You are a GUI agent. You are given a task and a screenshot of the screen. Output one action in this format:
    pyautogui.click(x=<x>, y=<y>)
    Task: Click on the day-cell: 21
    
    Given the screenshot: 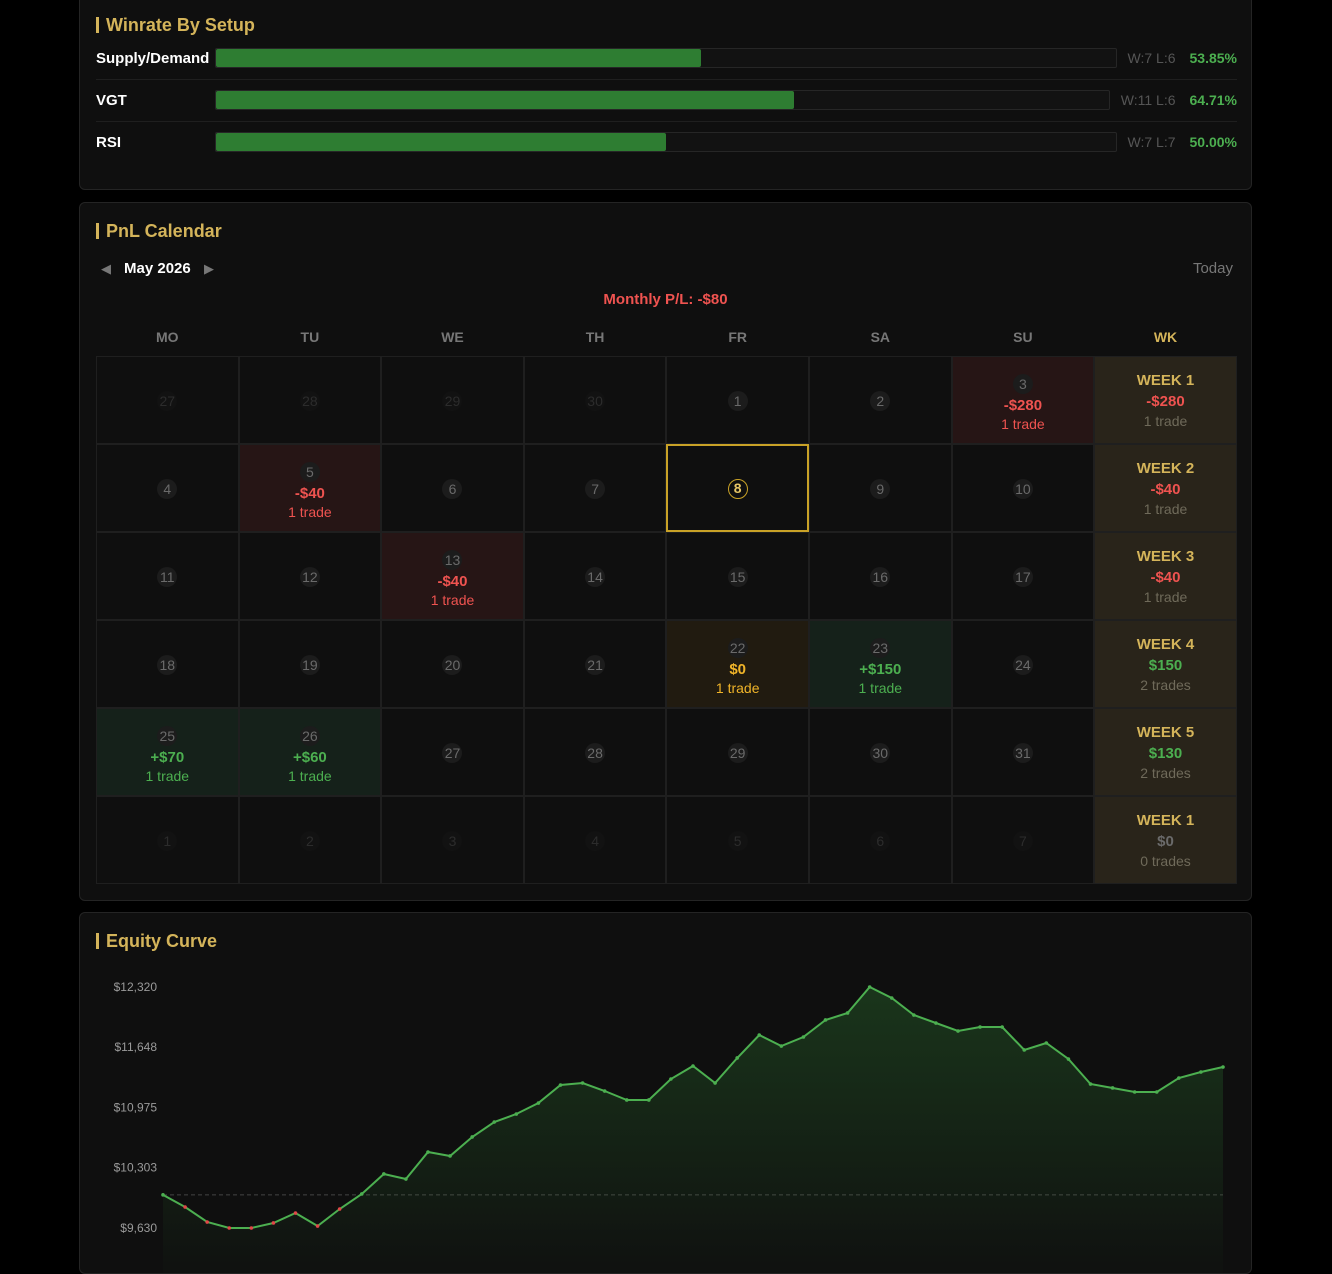 What is the action you would take?
    pyautogui.click(x=595, y=664)
    